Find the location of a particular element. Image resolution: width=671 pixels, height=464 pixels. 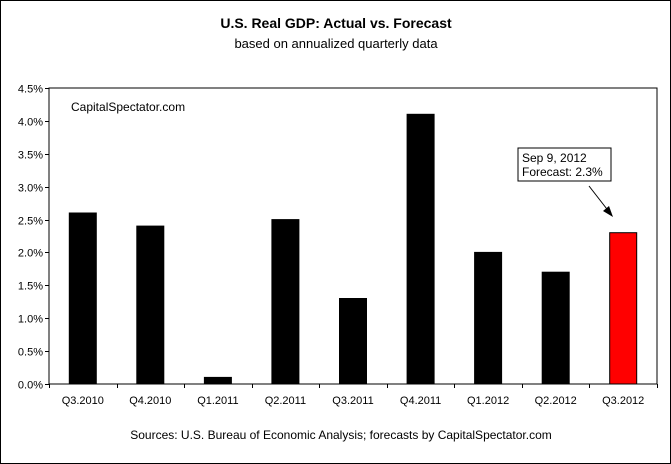

x-tick-label: Q3.2010 is located at coordinates (83, 401).